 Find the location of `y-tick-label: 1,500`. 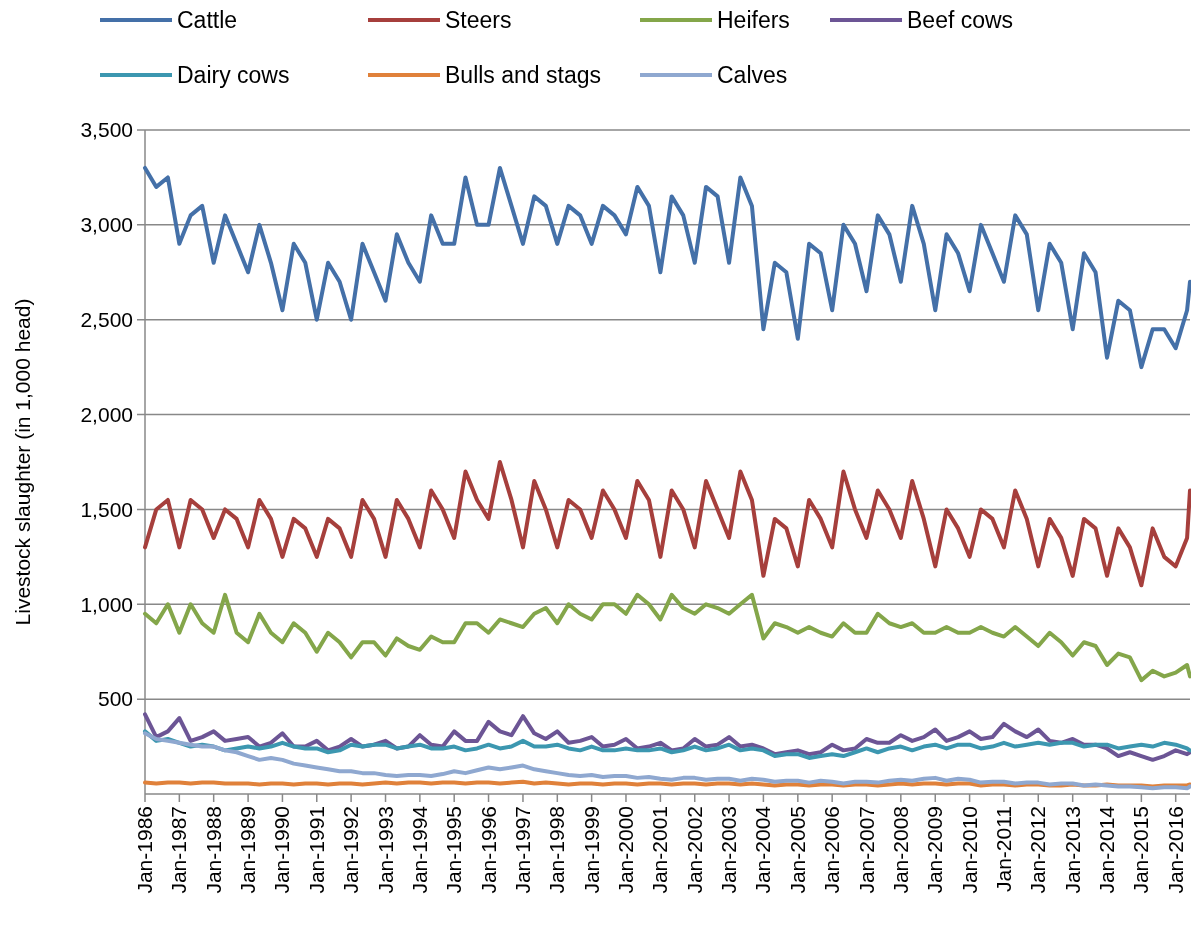

y-tick-label: 1,500 is located at coordinates (106, 509).